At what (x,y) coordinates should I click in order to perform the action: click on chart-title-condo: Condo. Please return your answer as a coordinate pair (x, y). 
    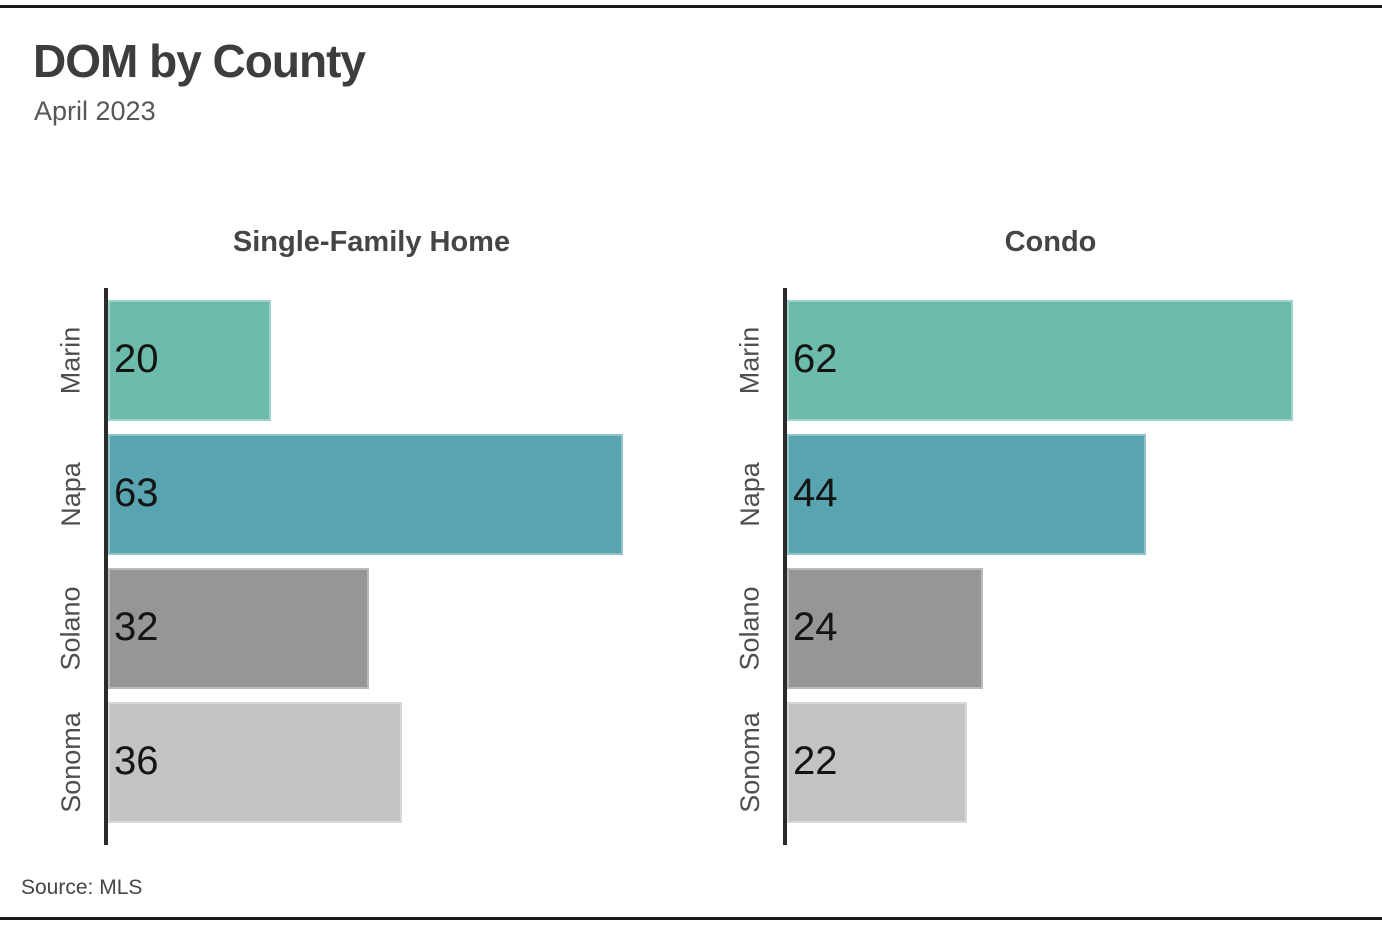
    Looking at the image, I should click on (1050, 242).